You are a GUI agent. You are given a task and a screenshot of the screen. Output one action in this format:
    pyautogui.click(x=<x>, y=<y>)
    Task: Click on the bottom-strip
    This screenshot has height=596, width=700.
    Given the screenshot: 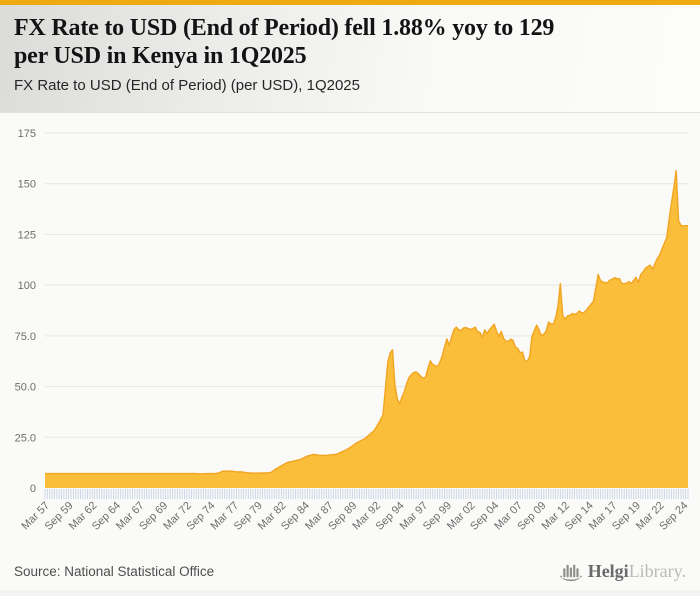 What is the action you would take?
    pyautogui.click(x=350, y=593)
    